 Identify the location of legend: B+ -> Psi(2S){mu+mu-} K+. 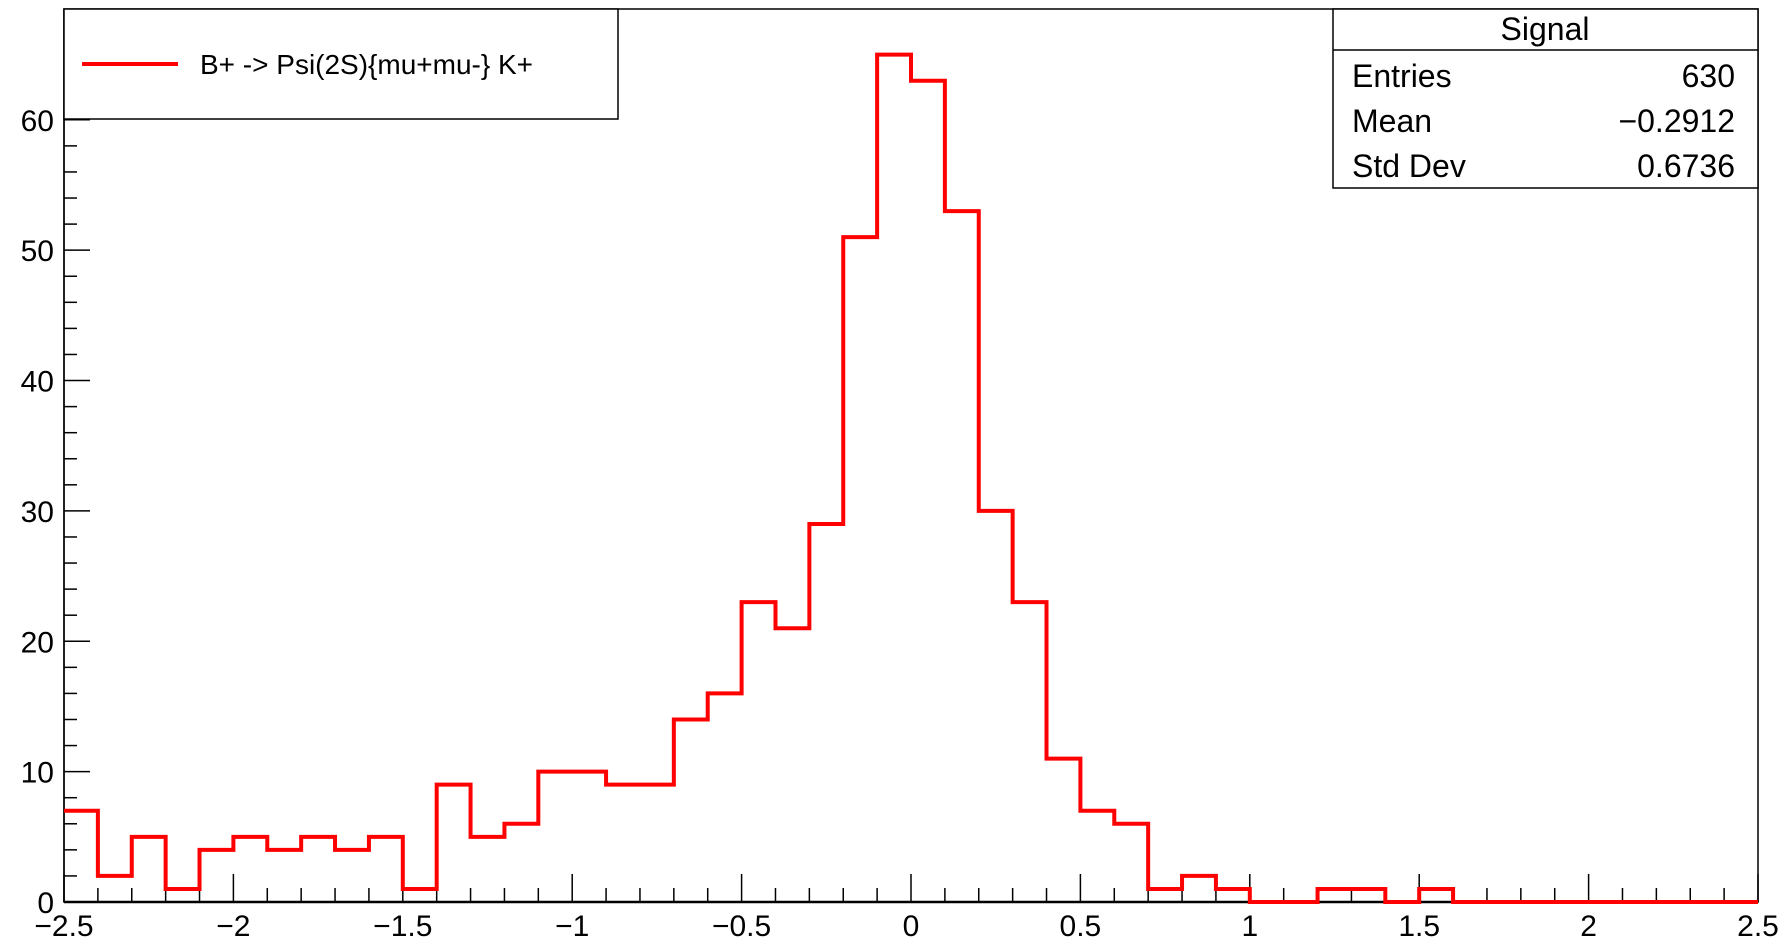
(341, 64).